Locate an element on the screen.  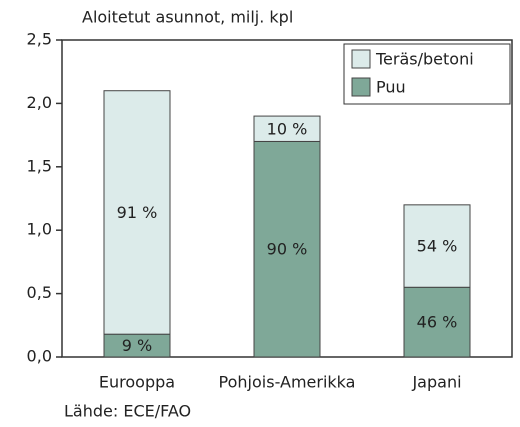
share-label: 9 % is located at coordinates (137, 345).